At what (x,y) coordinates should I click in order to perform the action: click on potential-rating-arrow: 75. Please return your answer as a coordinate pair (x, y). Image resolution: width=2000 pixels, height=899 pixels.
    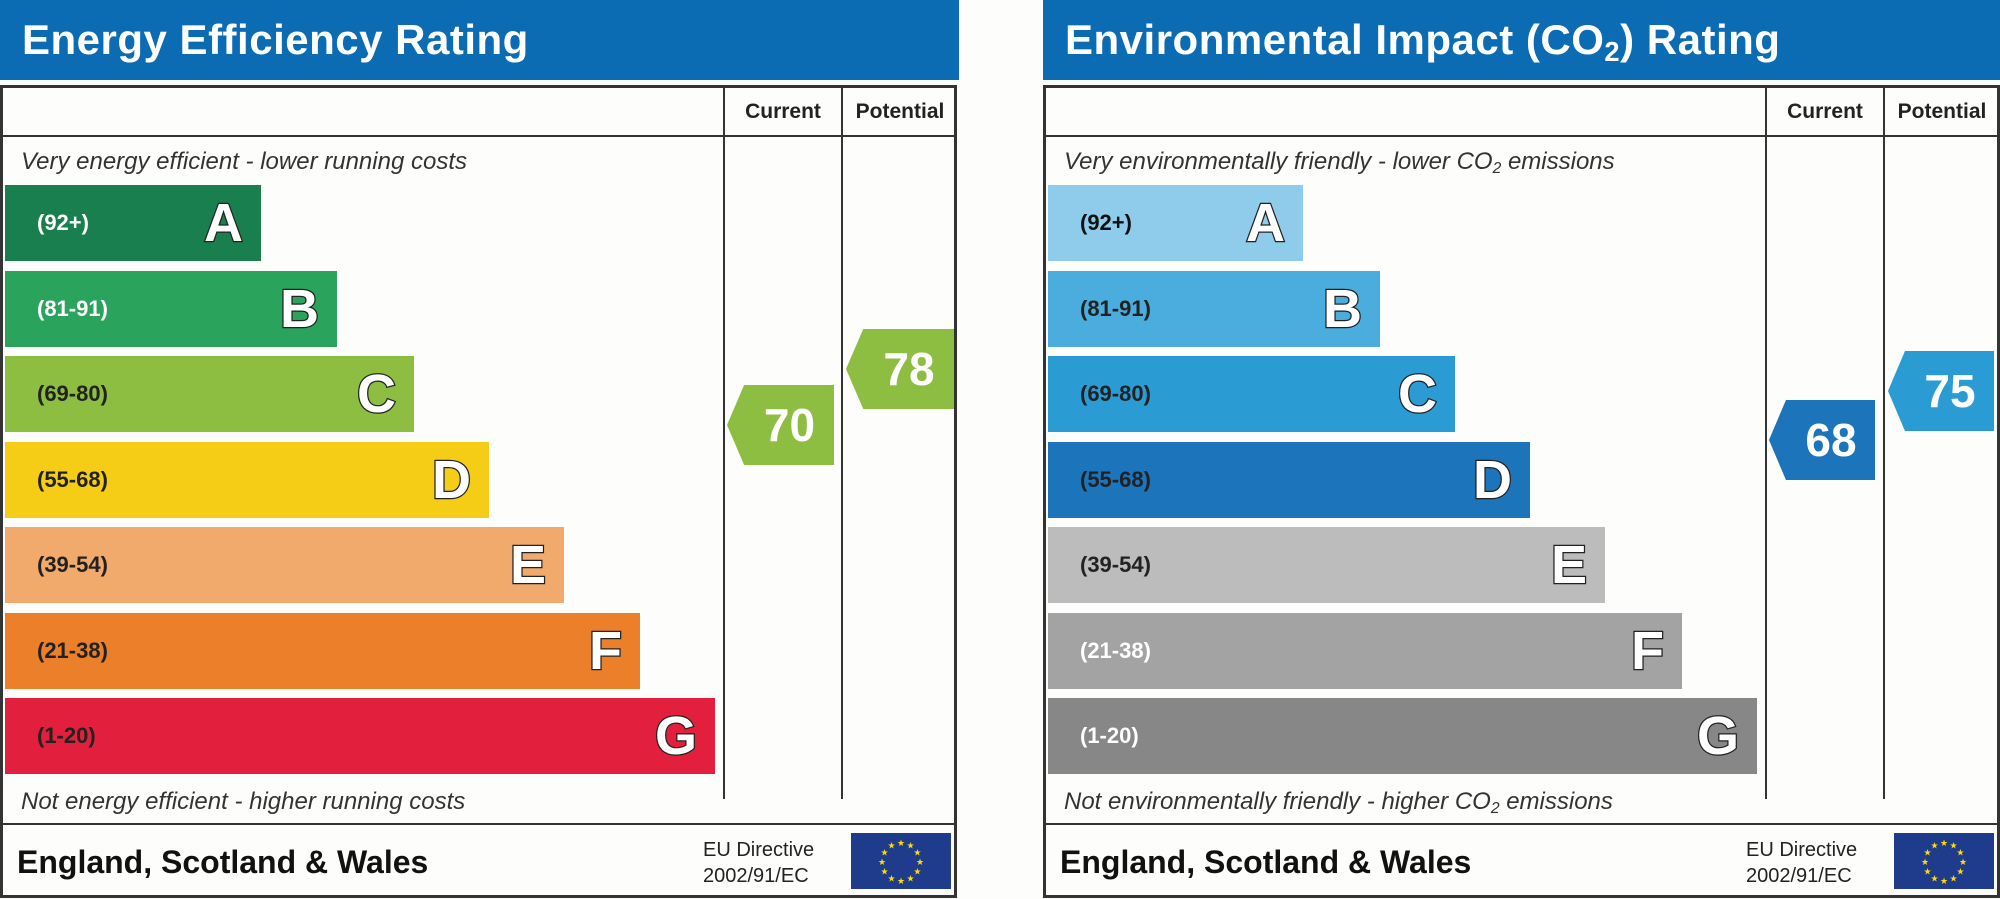
    Looking at the image, I should click on (1941, 391).